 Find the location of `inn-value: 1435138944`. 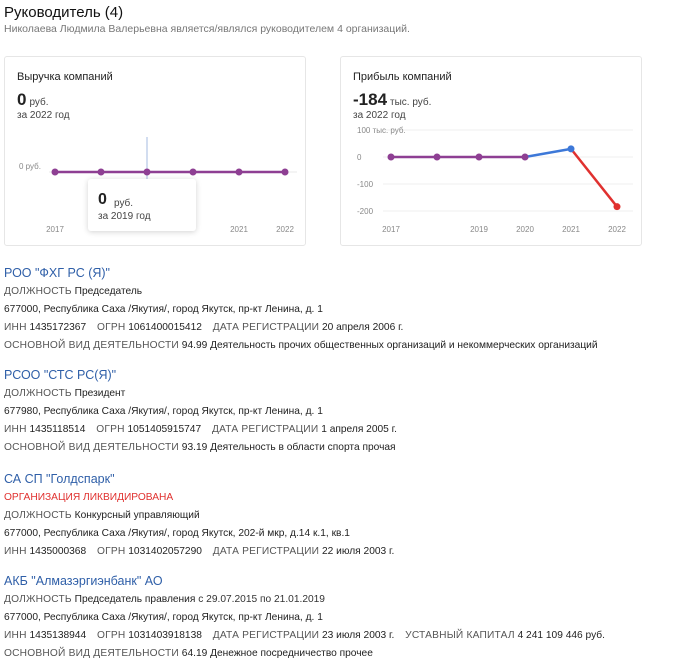

inn-value: 1435138944 is located at coordinates (58, 635).